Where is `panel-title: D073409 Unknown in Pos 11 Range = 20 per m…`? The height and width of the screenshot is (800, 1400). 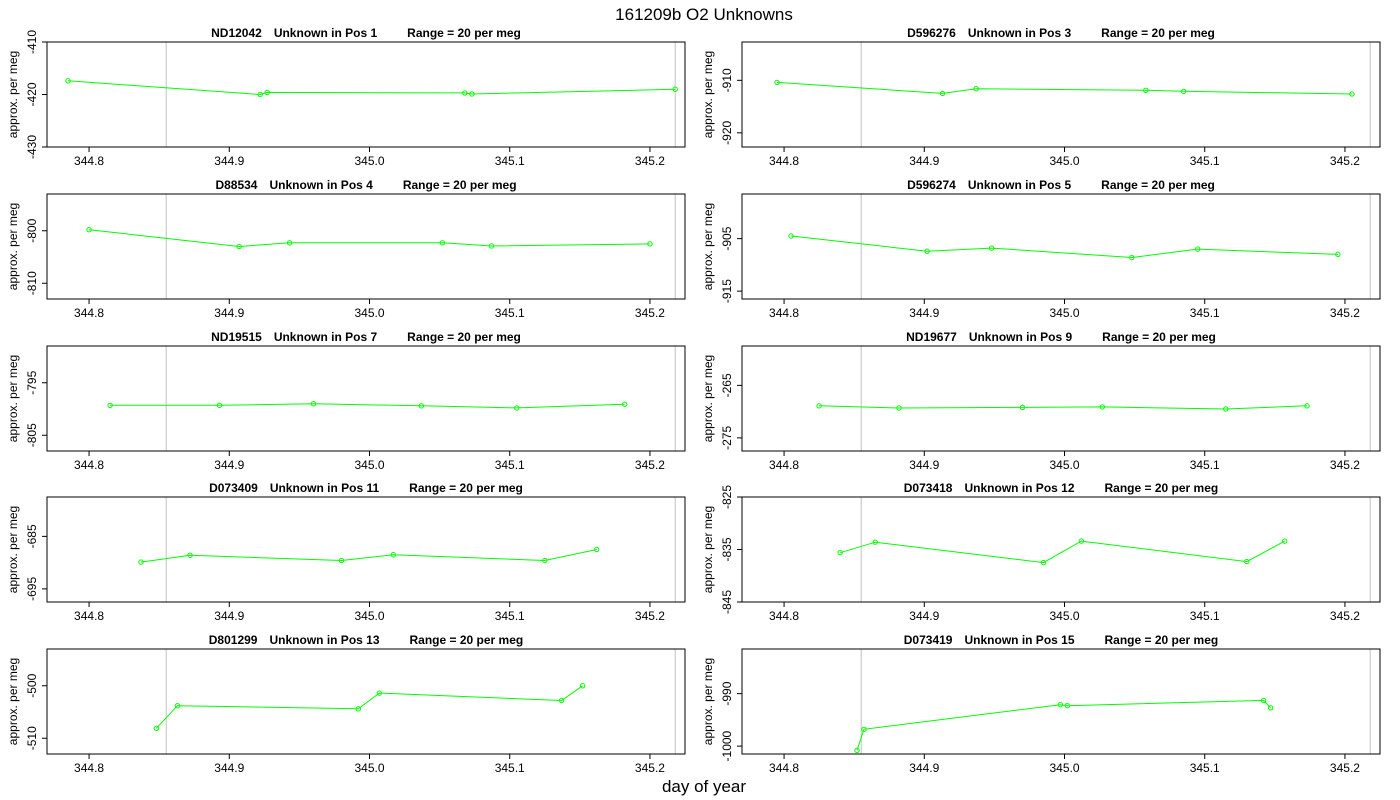
panel-title: D073409 Unknown in Pos 11 Range = 20 per m… is located at coordinates (366, 488).